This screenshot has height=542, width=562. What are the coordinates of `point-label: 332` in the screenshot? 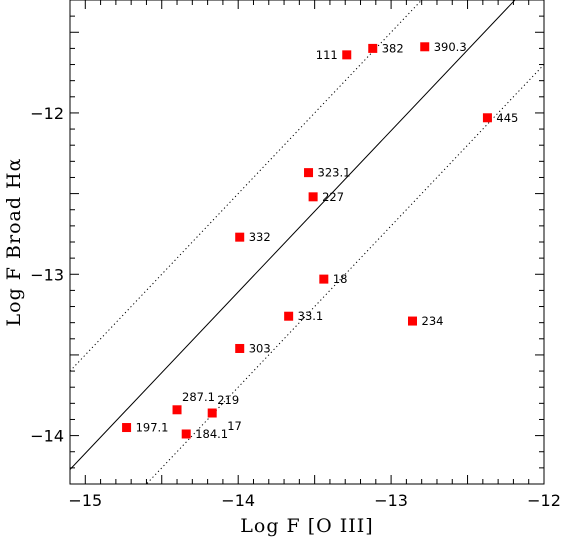 It's located at (260, 237).